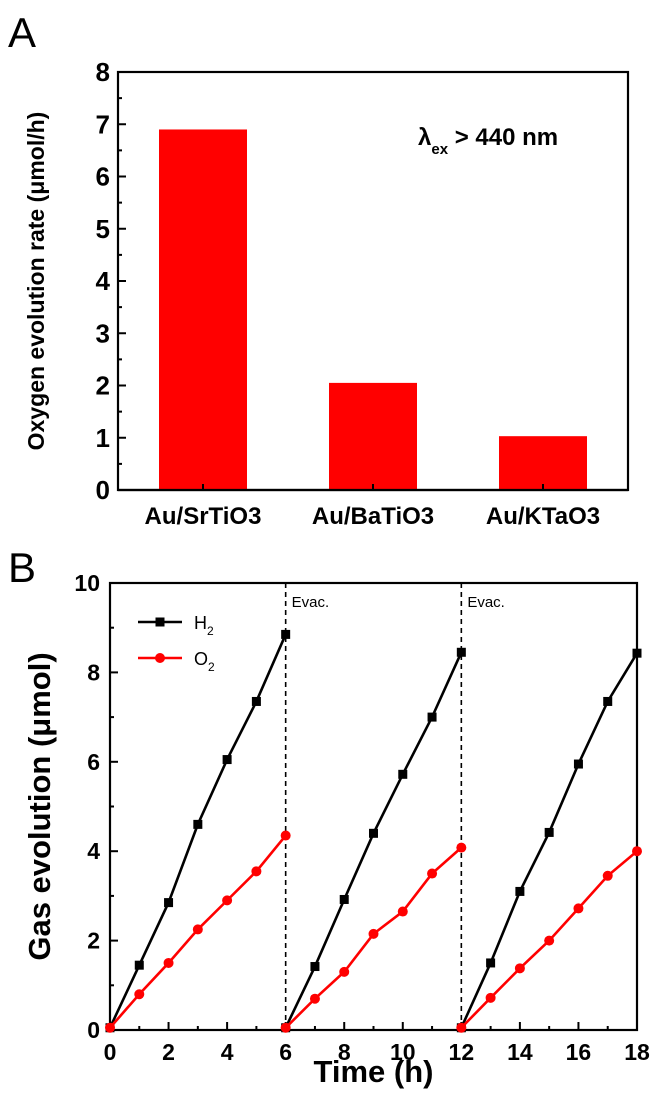 This screenshot has width=650, height=1100. I want to click on panel-b-y-tick-label: 4, so click(93, 851).